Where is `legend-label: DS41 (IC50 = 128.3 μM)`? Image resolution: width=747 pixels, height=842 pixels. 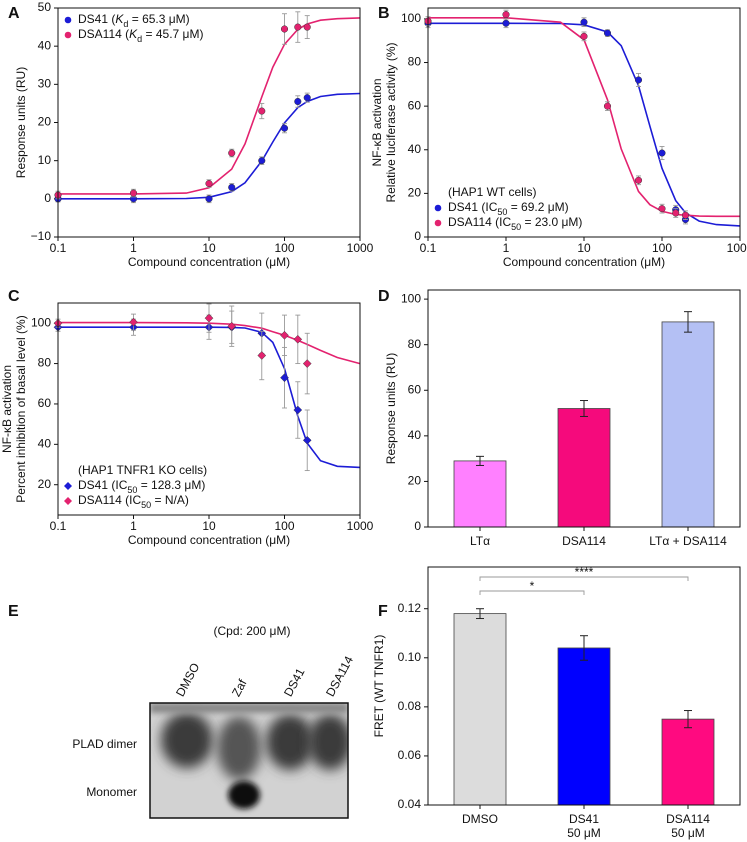 legend-label: DS41 (IC50 = 128.3 μM) is located at coordinates (141, 486).